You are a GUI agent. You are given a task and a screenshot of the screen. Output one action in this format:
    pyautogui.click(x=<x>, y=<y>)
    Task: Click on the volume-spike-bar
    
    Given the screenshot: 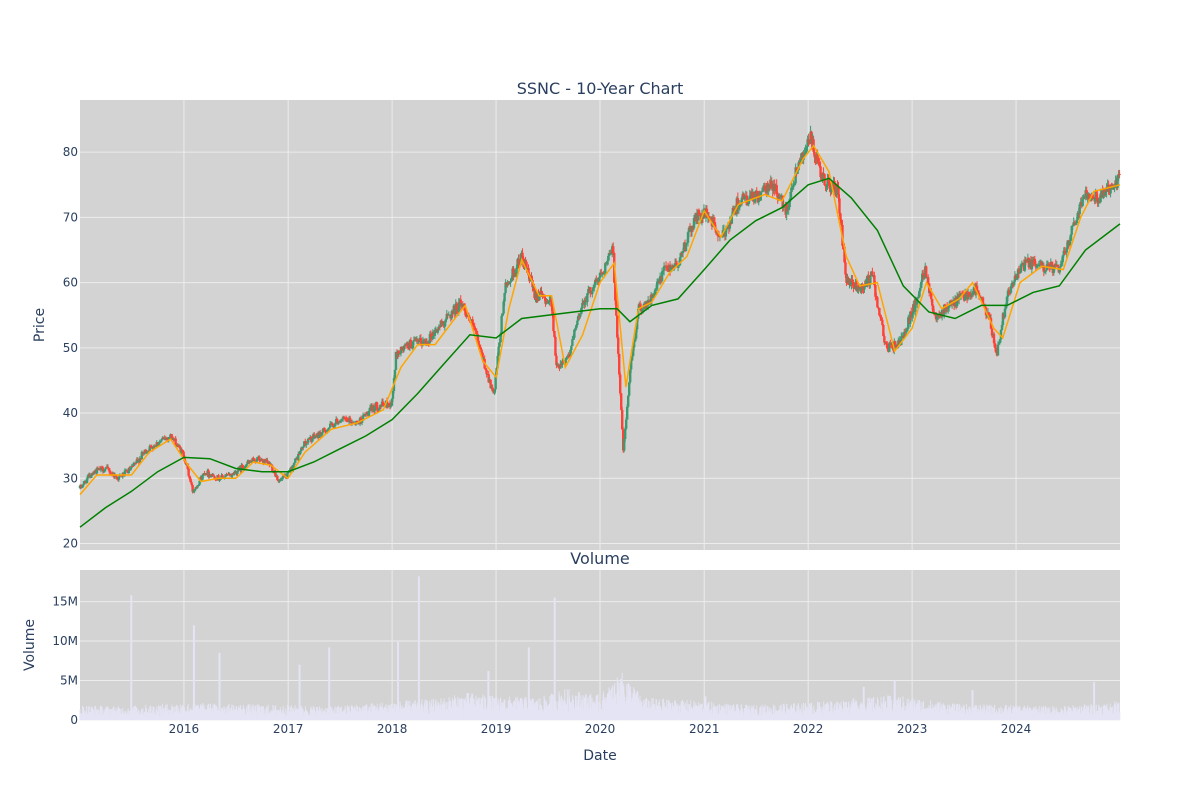 What is the action you would take?
    pyautogui.click(x=193, y=672)
    